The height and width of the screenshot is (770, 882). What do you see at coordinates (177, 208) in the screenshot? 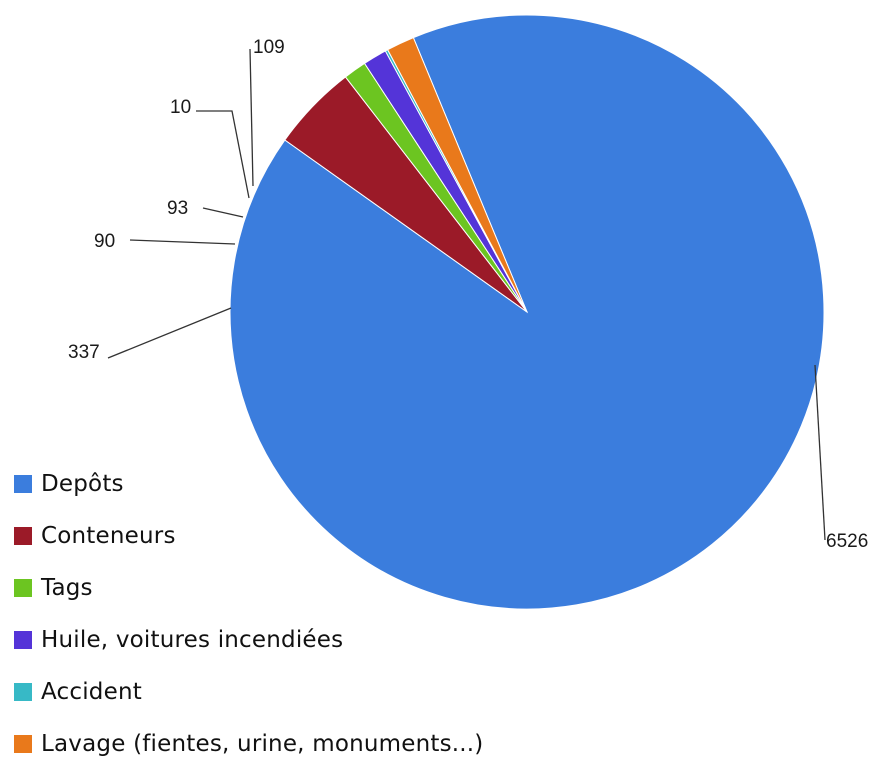
I see `data-label-huile-voitures-incendiees: 93` at bounding box center [177, 208].